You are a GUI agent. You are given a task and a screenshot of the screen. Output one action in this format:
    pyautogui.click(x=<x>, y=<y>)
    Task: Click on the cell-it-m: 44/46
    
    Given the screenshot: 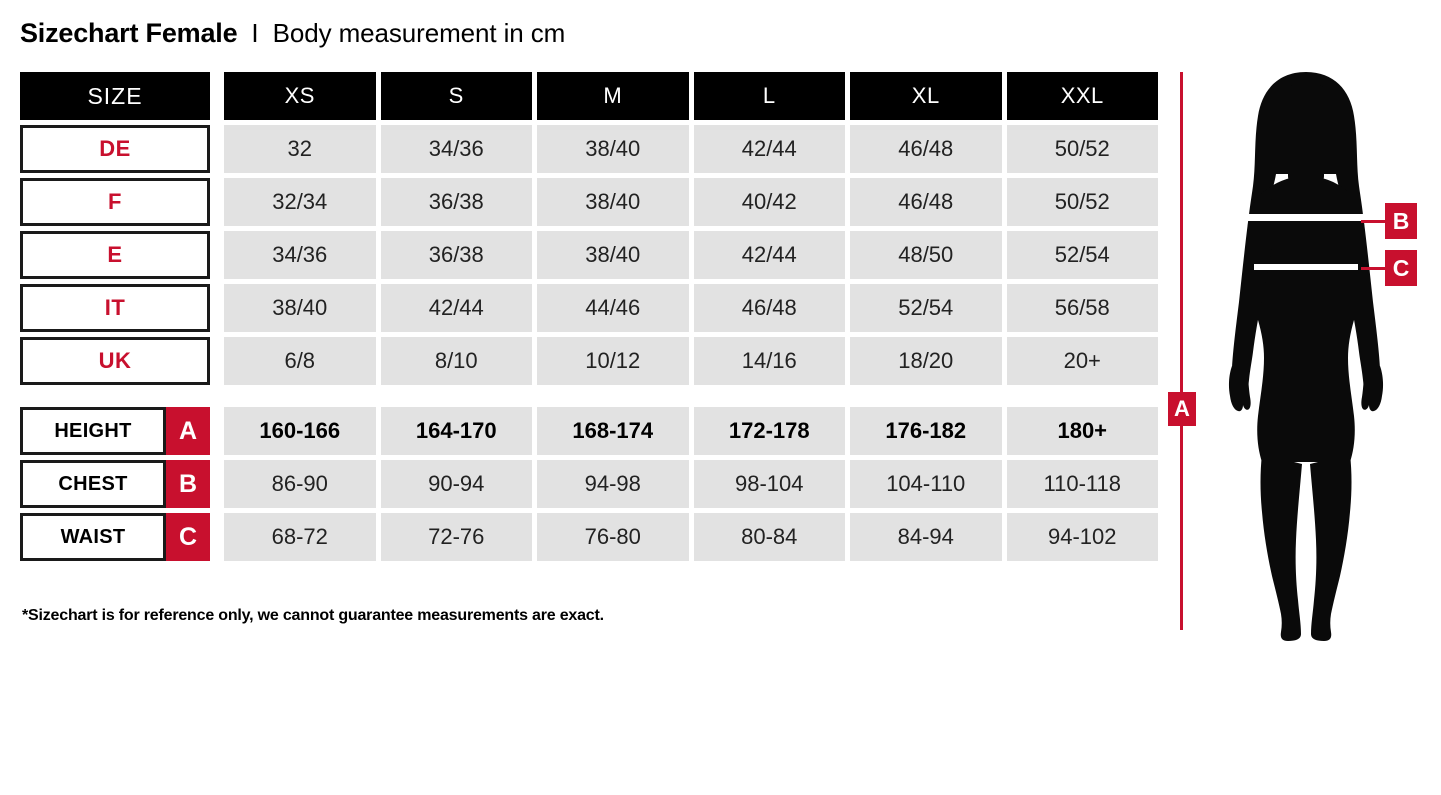 What is the action you would take?
    pyautogui.click(x=613, y=308)
    